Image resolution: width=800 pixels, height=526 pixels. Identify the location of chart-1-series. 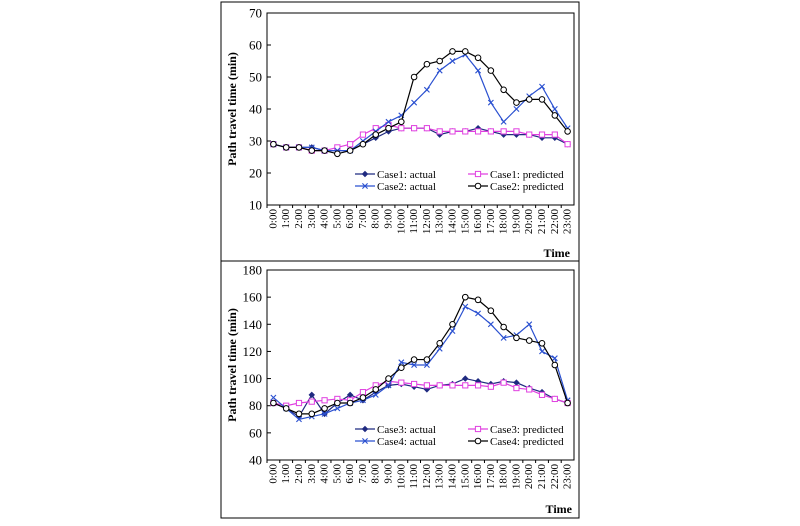
(420, 103).